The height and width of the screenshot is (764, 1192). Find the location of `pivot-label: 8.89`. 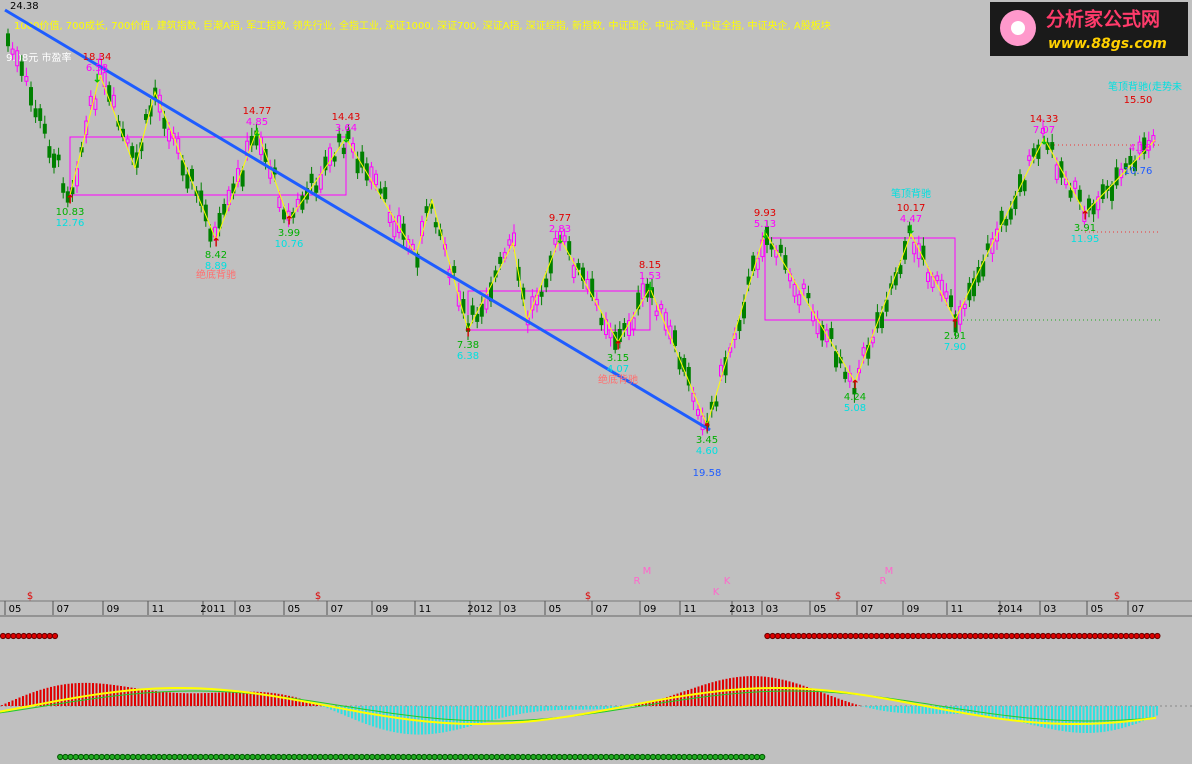

pivot-label: 8.89 is located at coordinates (216, 266).